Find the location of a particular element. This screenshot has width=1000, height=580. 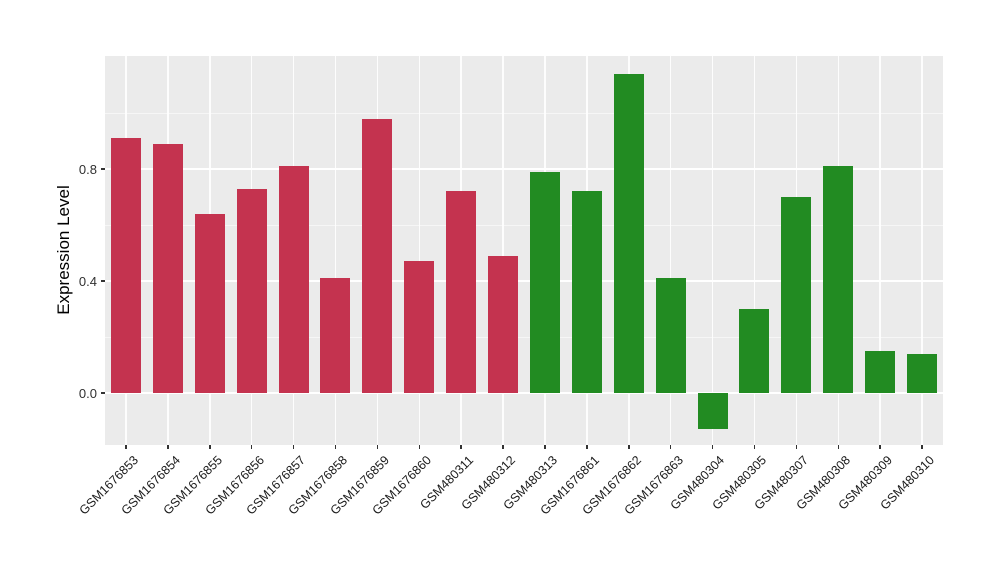

bar-GSM480309 is located at coordinates (880, 372).